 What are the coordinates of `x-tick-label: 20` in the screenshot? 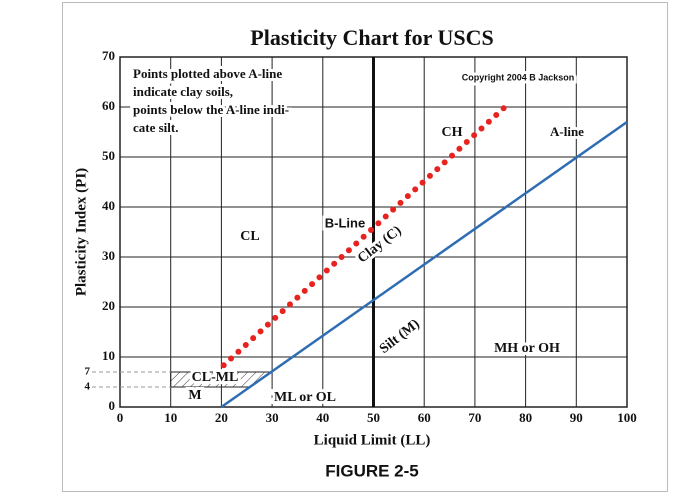 It's located at (221, 417).